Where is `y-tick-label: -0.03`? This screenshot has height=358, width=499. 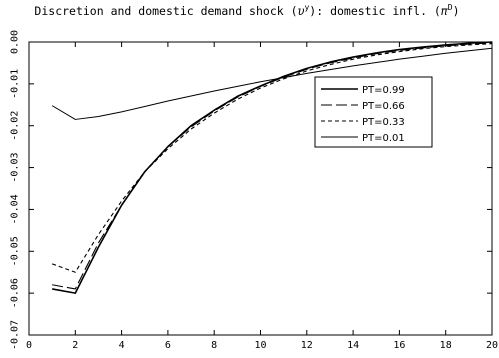
y-tick-label: -0.03 is located at coordinates (15, 168).